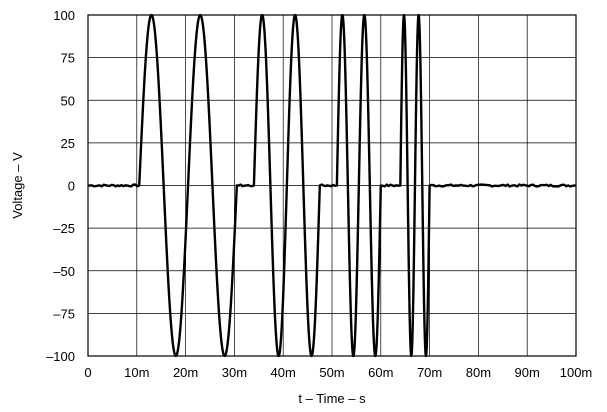 The width and height of the screenshot is (607, 412). What do you see at coordinates (576, 372) in the screenshot?
I see `x-tick-label: 100m` at bounding box center [576, 372].